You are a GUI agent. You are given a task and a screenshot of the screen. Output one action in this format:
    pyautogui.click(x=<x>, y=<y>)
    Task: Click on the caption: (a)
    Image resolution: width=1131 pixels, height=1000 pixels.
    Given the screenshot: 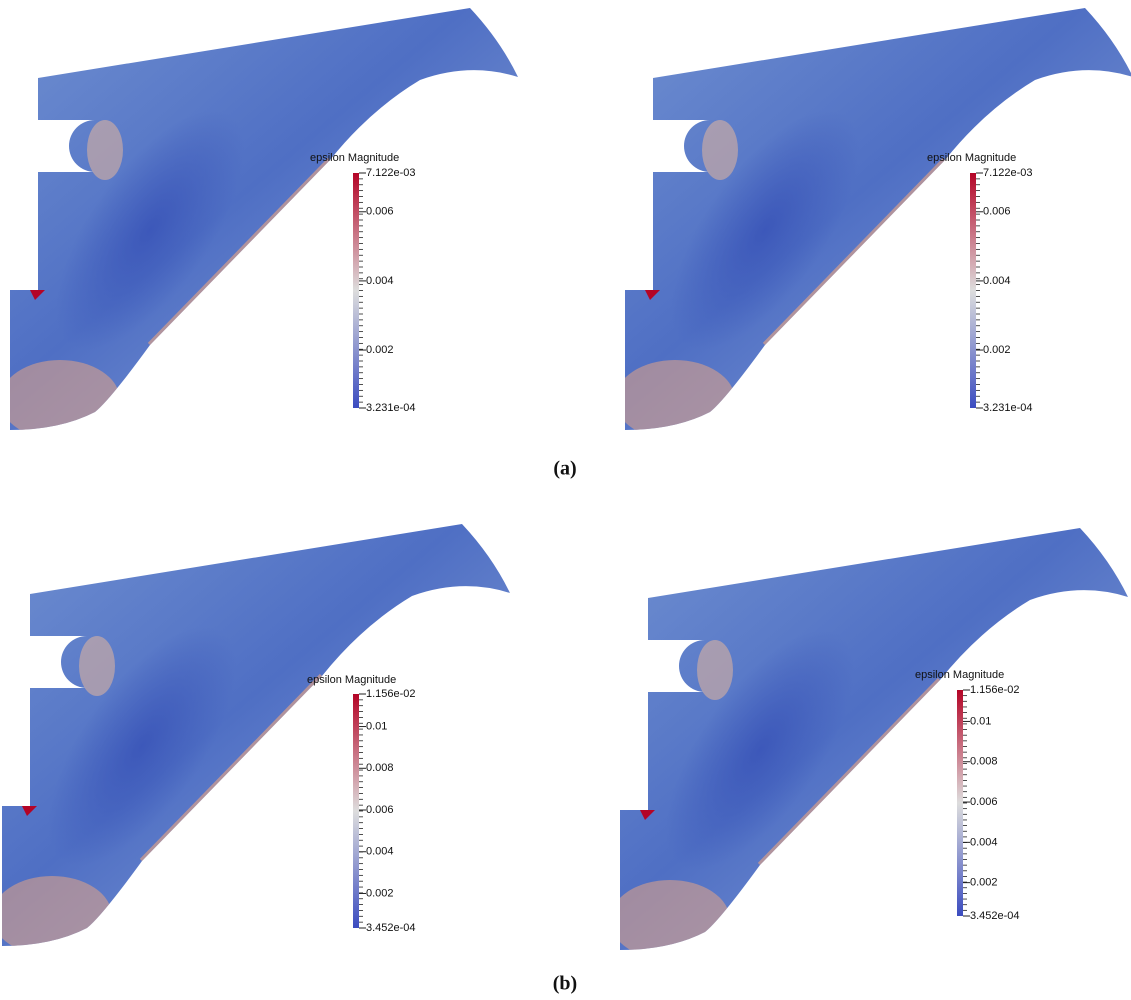 What is the action you would take?
    pyautogui.click(x=564, y=469)
    